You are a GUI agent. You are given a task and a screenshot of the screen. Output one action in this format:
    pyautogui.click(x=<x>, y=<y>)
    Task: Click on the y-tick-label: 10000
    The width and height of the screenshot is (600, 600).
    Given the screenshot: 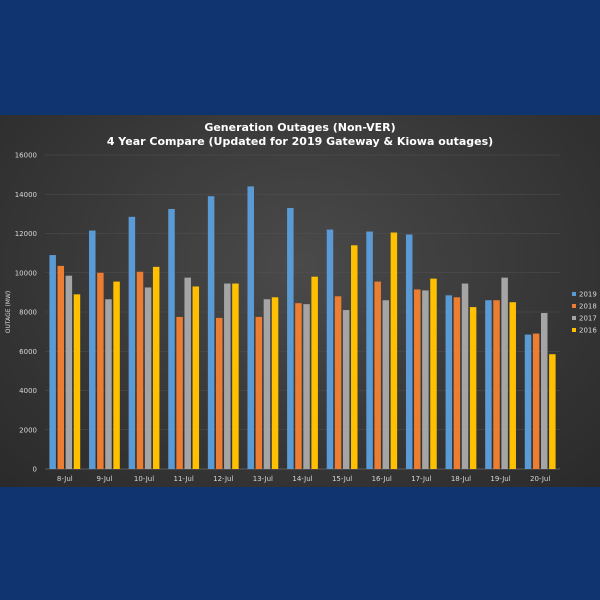 What is the action you would take?
    pyautogui.click(x=26, y=273)
    